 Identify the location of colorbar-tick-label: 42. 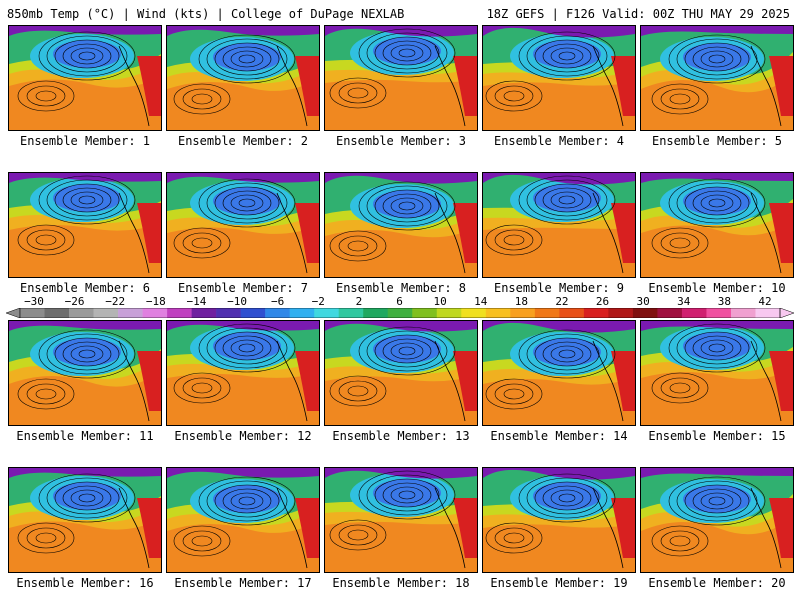
(765, 301).